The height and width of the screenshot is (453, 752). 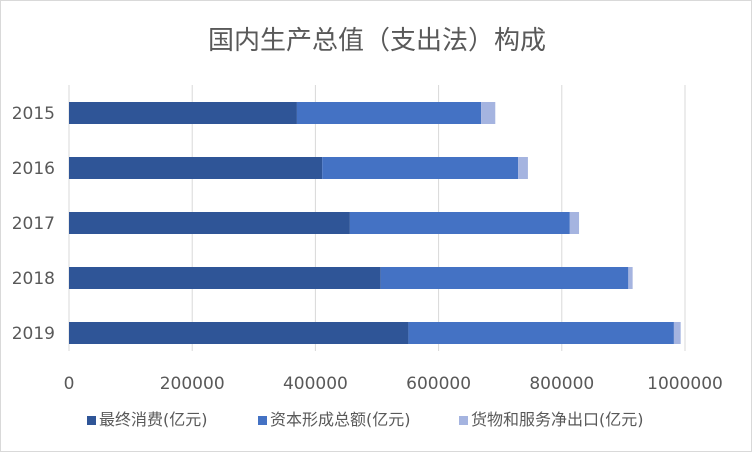 I want to click on y-tick-label: 2018, so click(x=33, y=279).